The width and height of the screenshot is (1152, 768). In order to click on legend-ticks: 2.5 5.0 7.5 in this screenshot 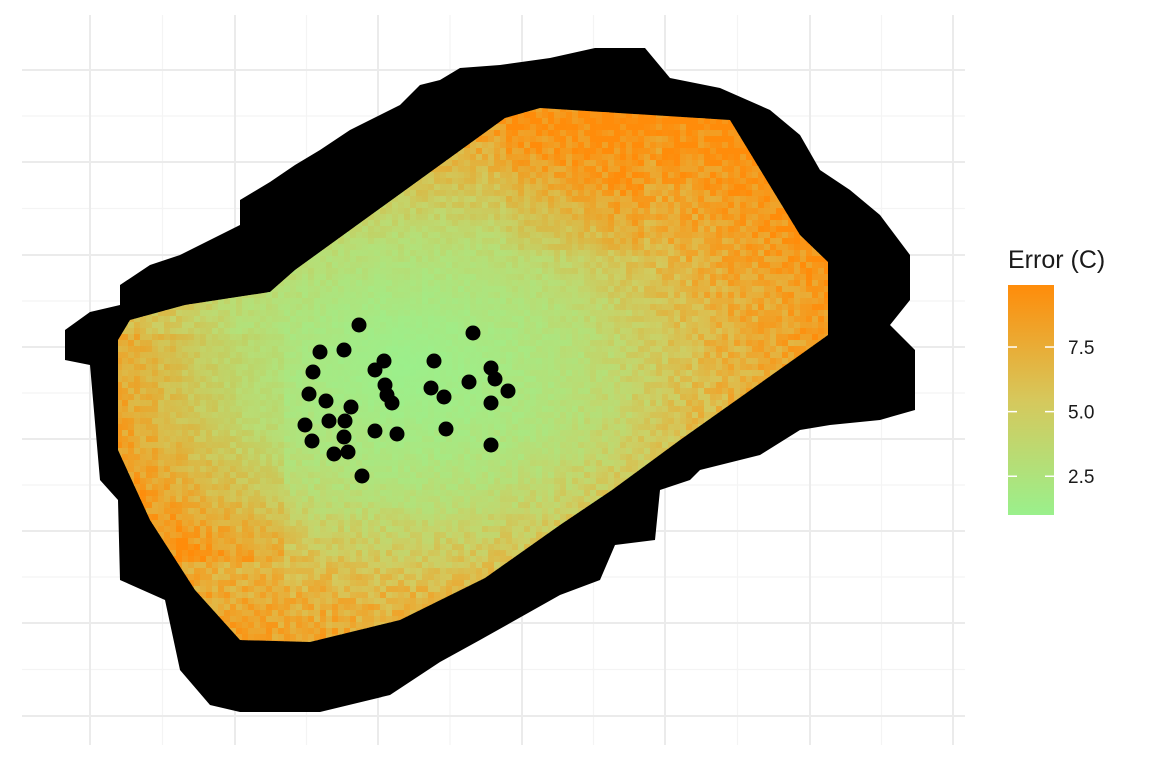, I will do `click(1051, 413)`.